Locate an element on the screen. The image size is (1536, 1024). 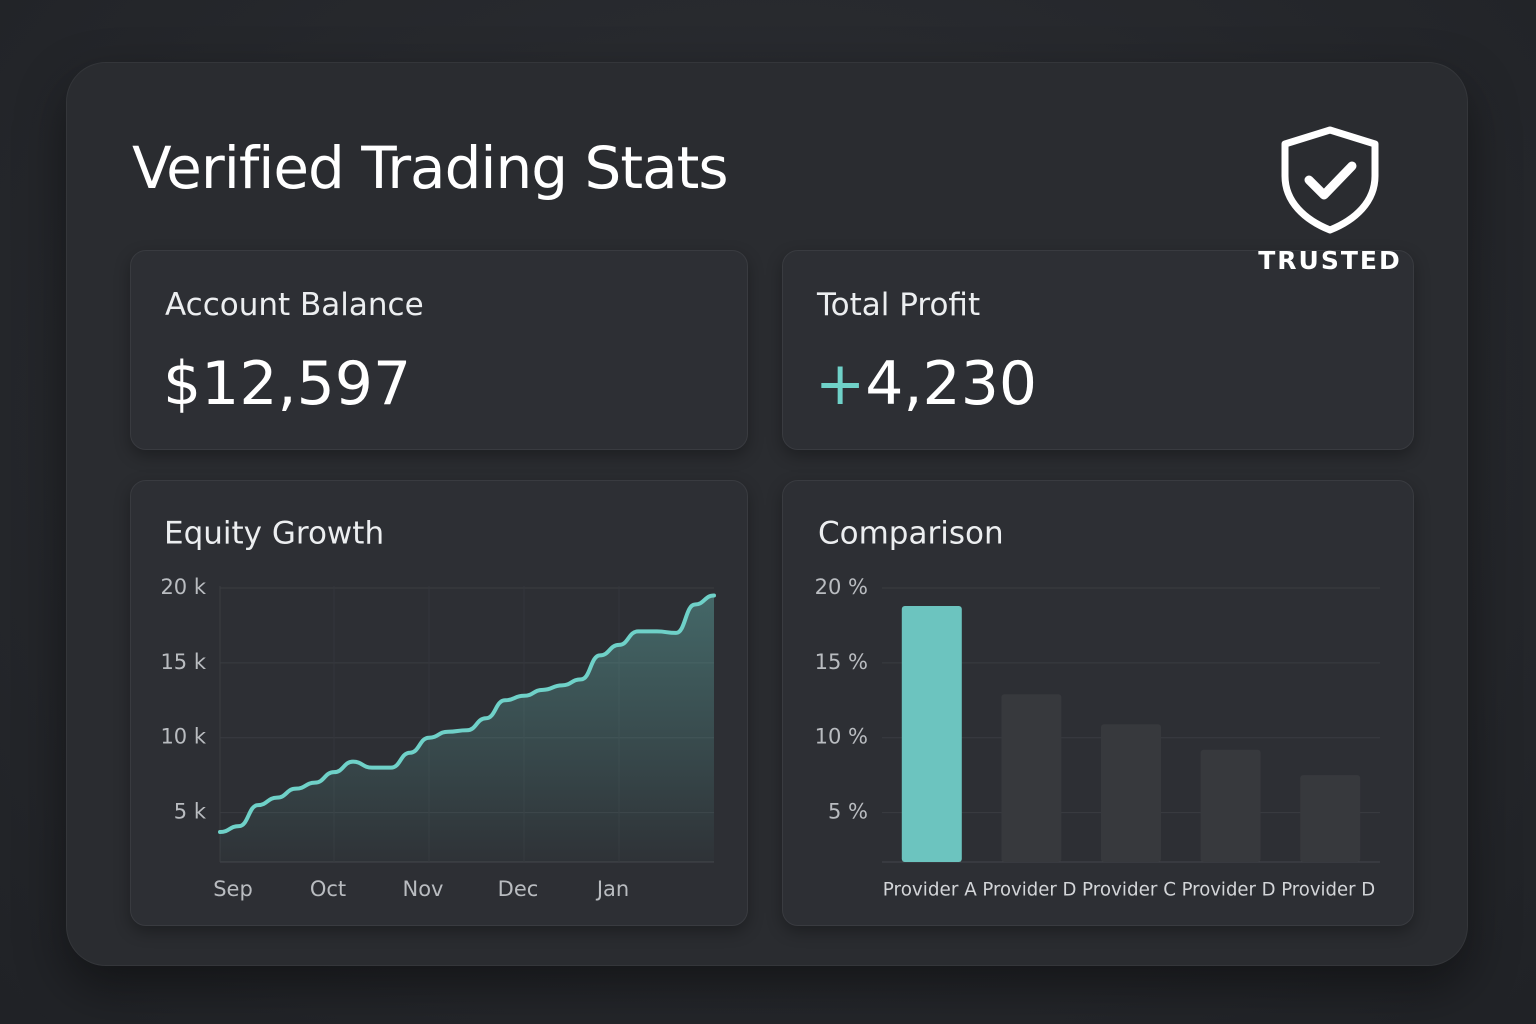
y-tick-label: 15 k is located at coordinates (183, 662).